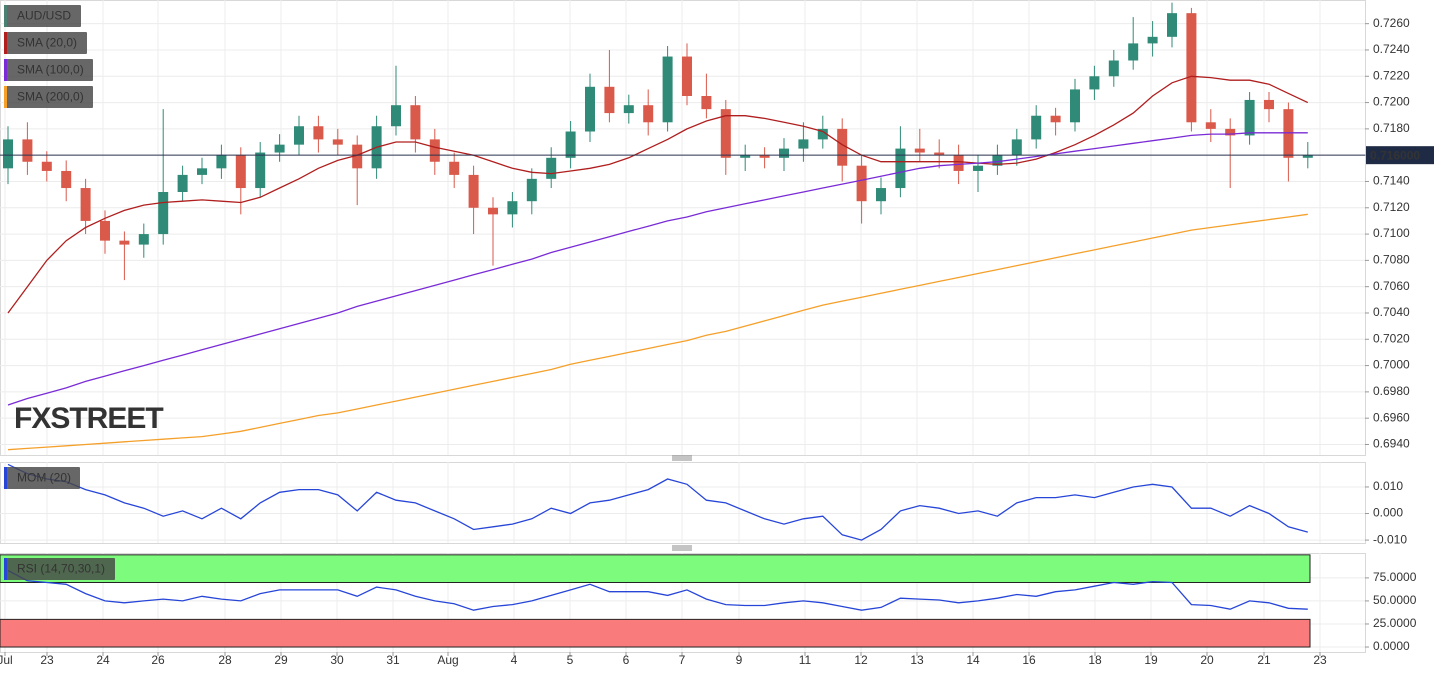 The width and height of the screenshot is (1436, 674). I want to click on line, so click(657, 502).